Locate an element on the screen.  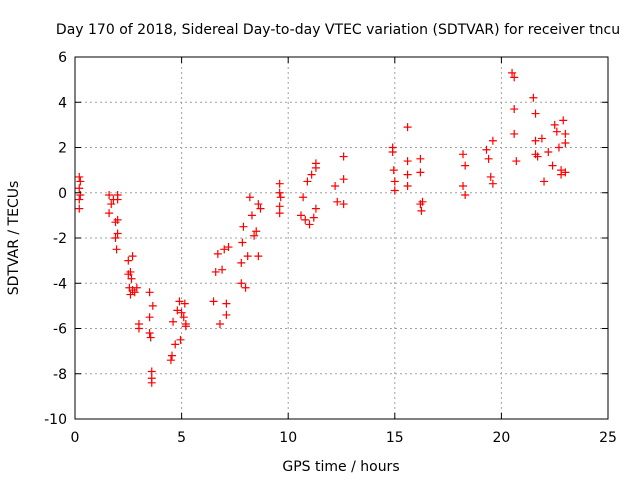
x-tick-label: 20 is located at coordinates (501, 438).